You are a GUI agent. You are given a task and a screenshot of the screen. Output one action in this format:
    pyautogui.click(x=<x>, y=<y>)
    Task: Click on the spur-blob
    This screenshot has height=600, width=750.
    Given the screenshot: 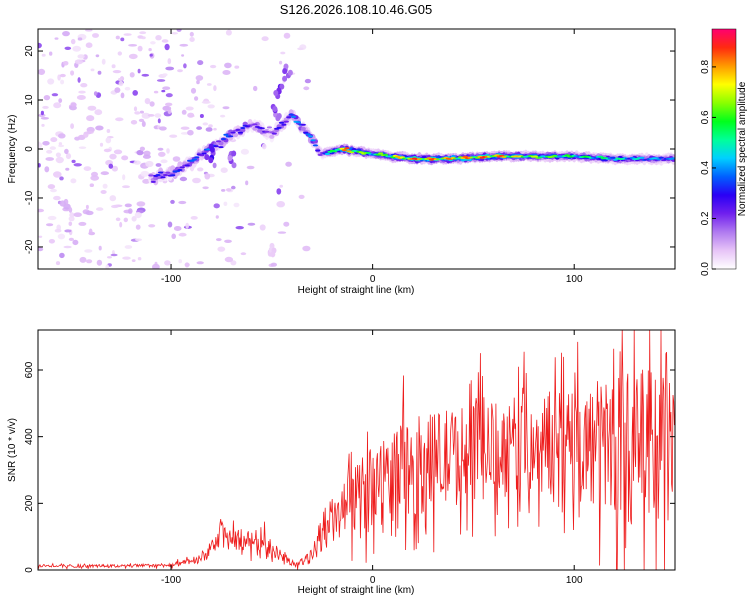 What is the action you would take?
    pyautogui.click(x=275, y=109)
    